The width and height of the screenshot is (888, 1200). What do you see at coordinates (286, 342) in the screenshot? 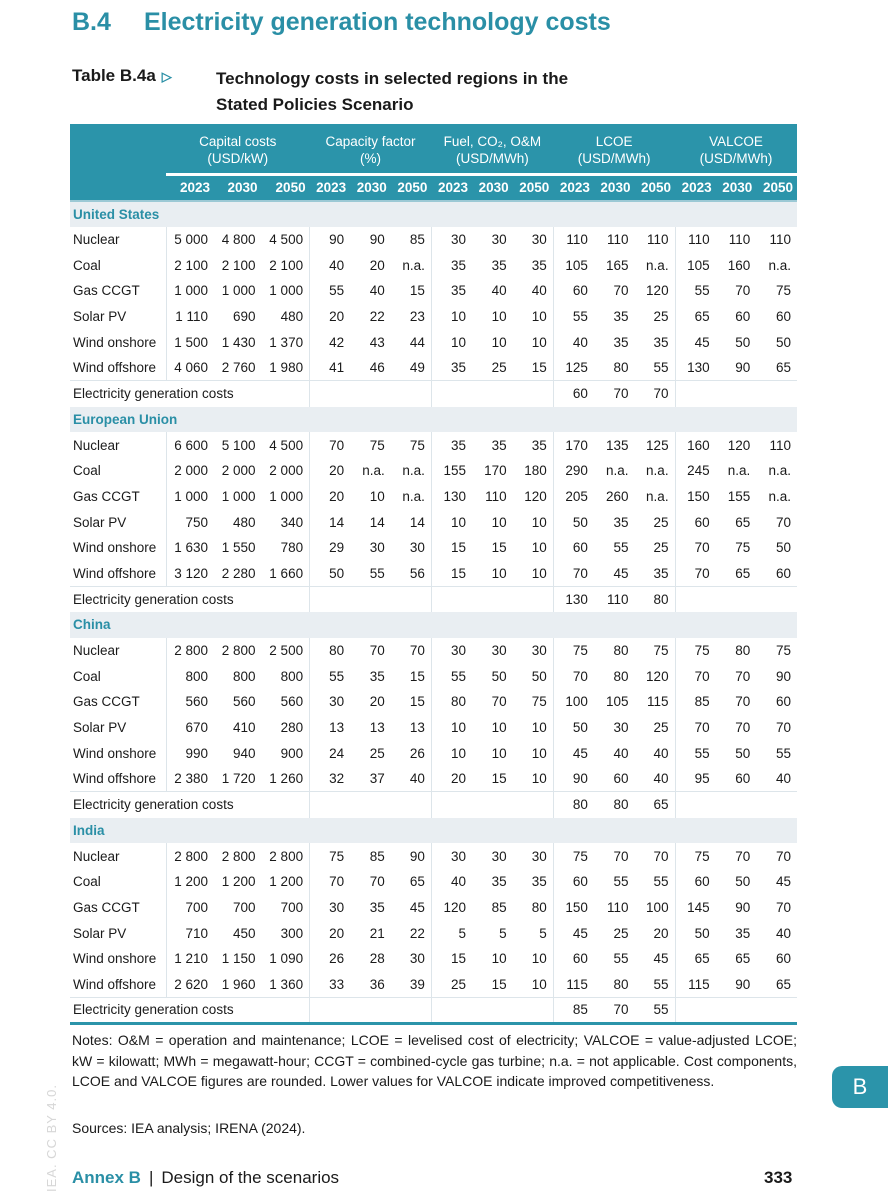
I see `value-cell: 1 370` at bounding box center [286, 342].